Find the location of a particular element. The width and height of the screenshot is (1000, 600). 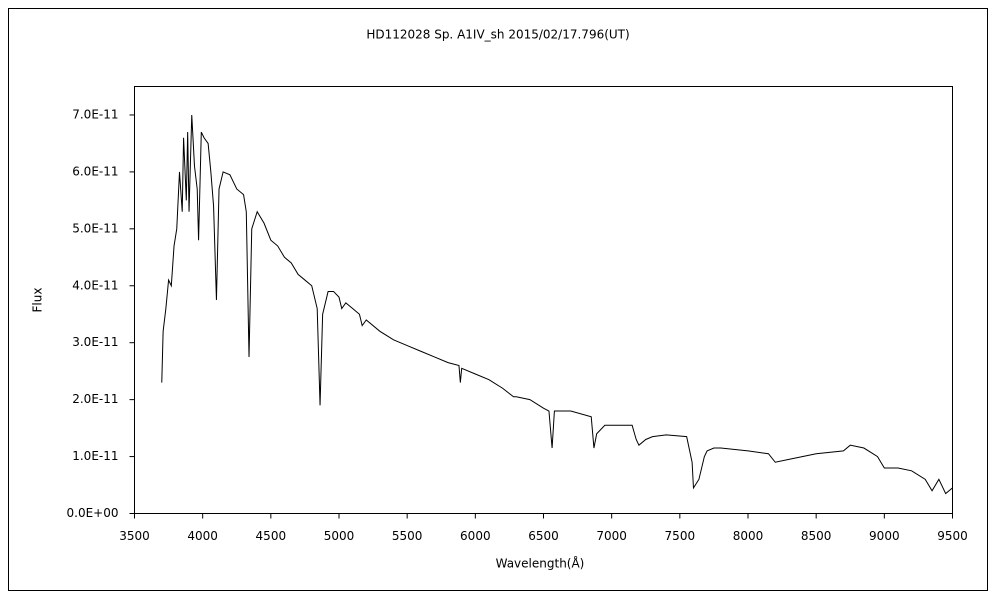

x-tick-label: 7000 is located at coordinates (611, 536).